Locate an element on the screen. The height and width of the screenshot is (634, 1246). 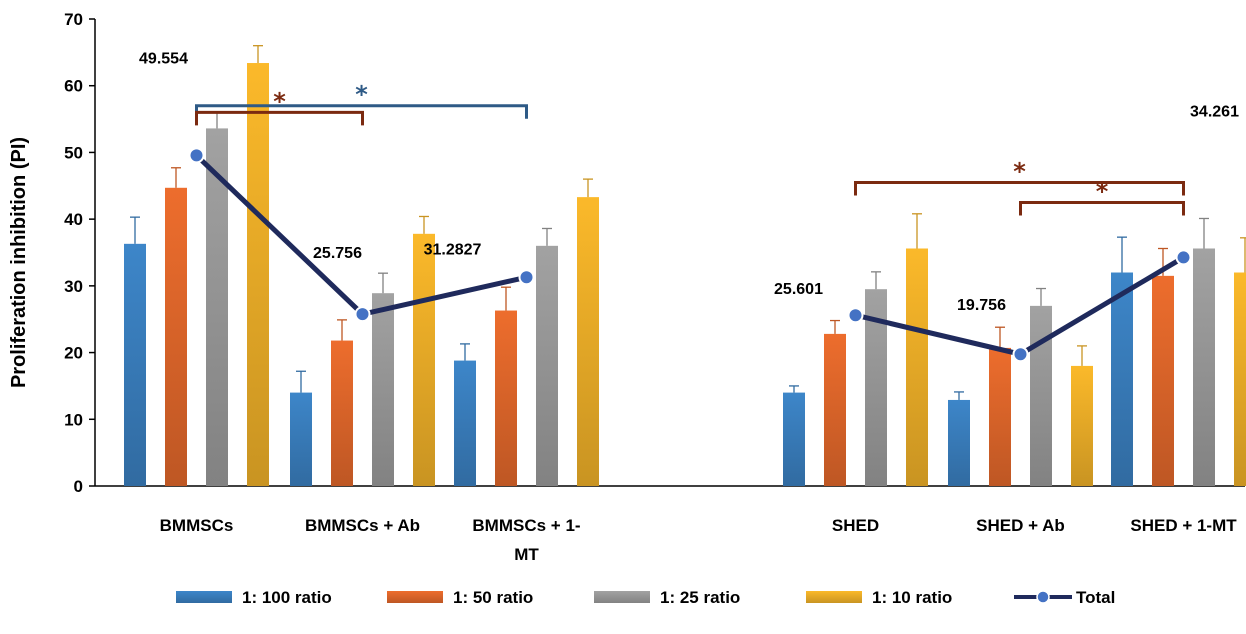
category-label: BMMSCs + 1- is located at coordinates (526, 525).